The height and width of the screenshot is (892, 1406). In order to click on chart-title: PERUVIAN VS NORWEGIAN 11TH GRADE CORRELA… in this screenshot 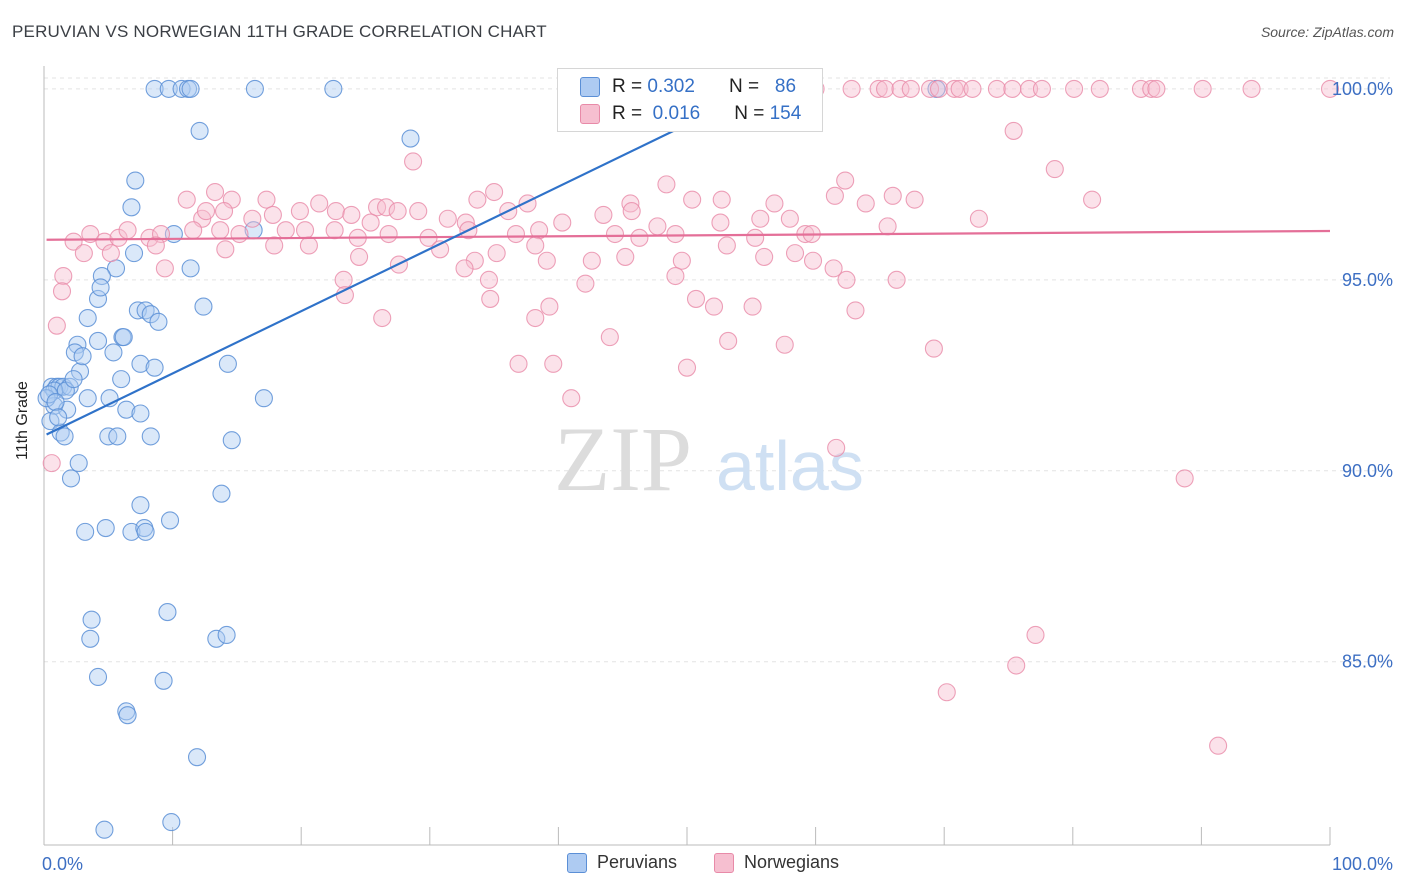, I will do `click(279, 31)`.